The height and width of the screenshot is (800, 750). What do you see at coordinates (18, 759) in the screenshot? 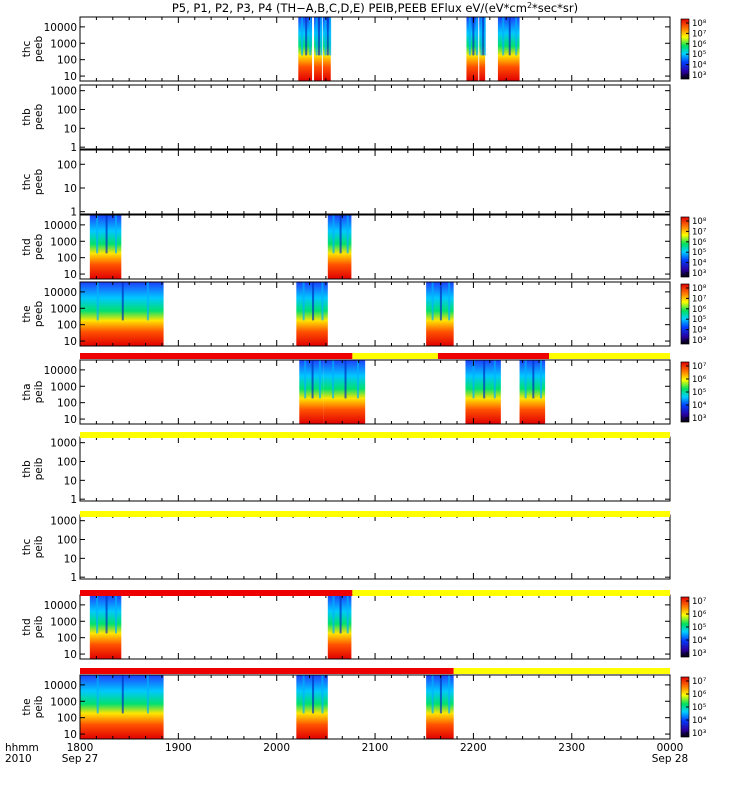
I see `x-label-year: 2010` at bounding box center [18, 759].